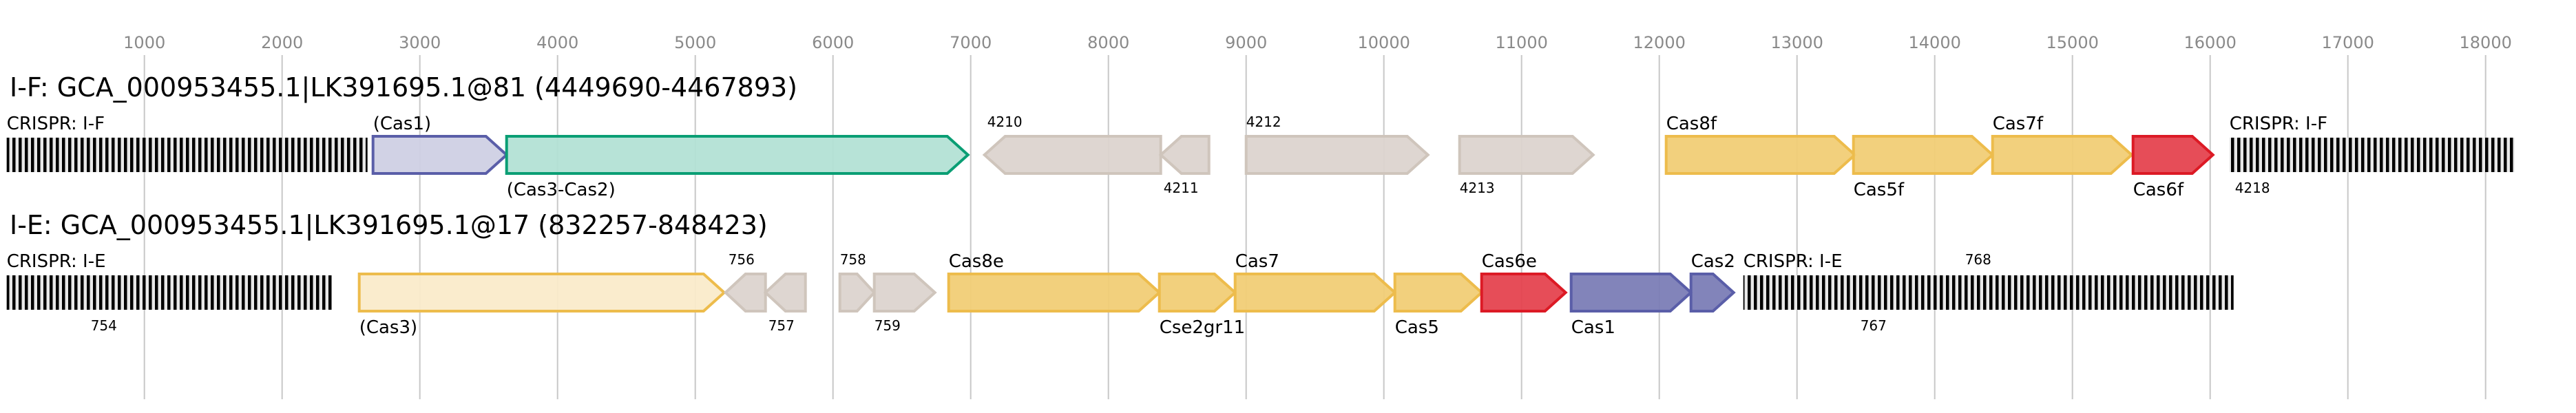 This screenshot has height=413, width=2576. I want to click on tick-label: 4000, so click(557, 42).